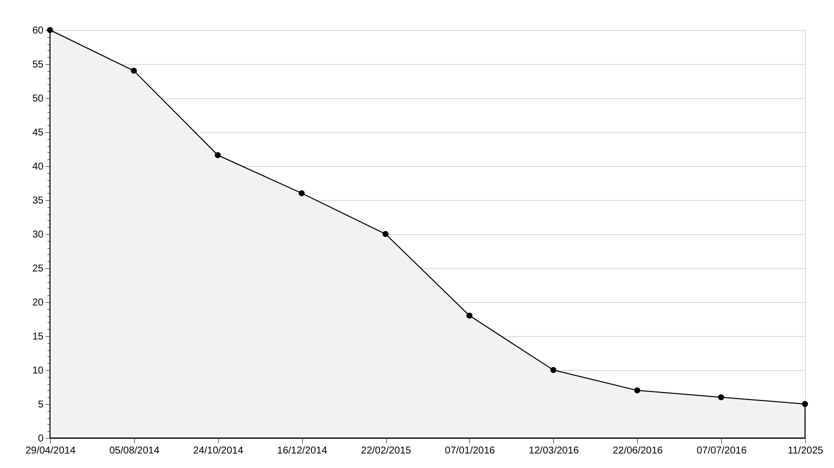 Image resolution: width=834 pixels, height=468 pixels. Describe the element at coordinates (38, 201) in the screenshot. I see `y-tick-label: 35` at that location.